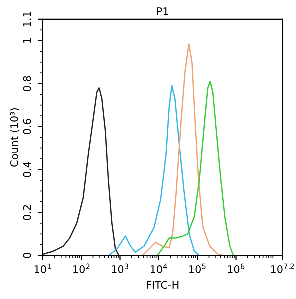  What do you see at coordinates (162, 285) in the screenshot?
I see `x-axis-title: FITC-H` at bounding box center [162, 285].